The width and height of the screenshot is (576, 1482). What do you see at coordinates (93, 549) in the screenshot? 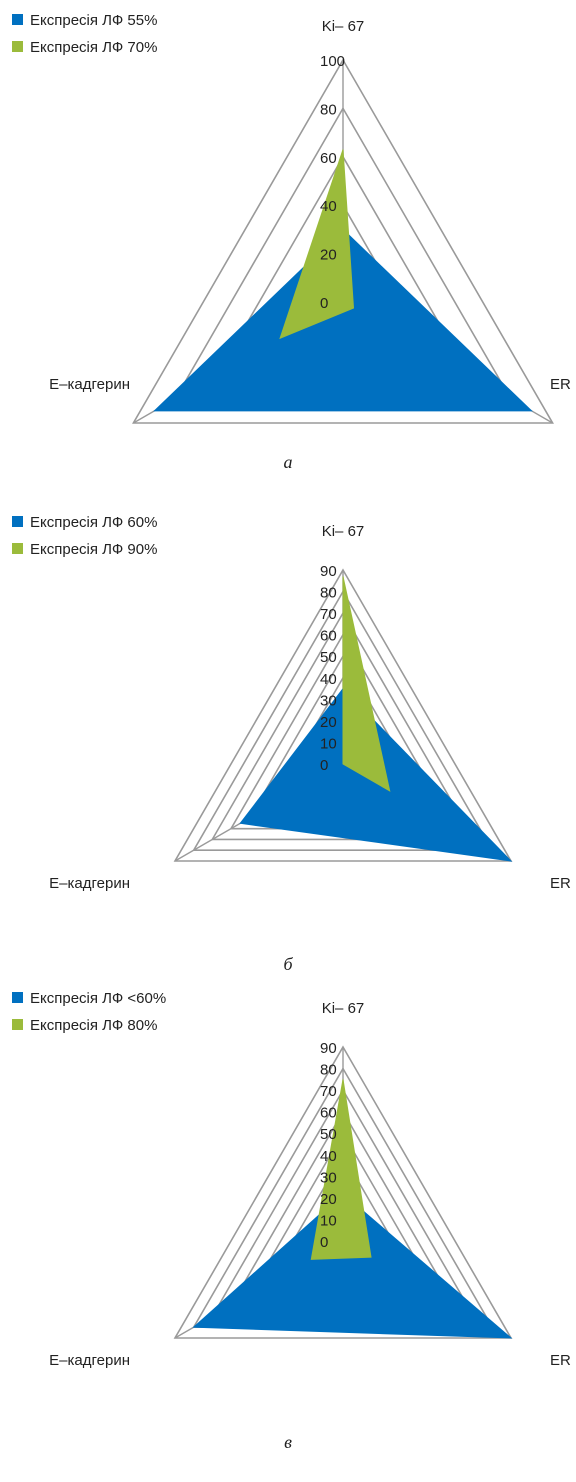
I see `legend-label: Експресія ЛФ 90%` at bounding box center [93, 549].